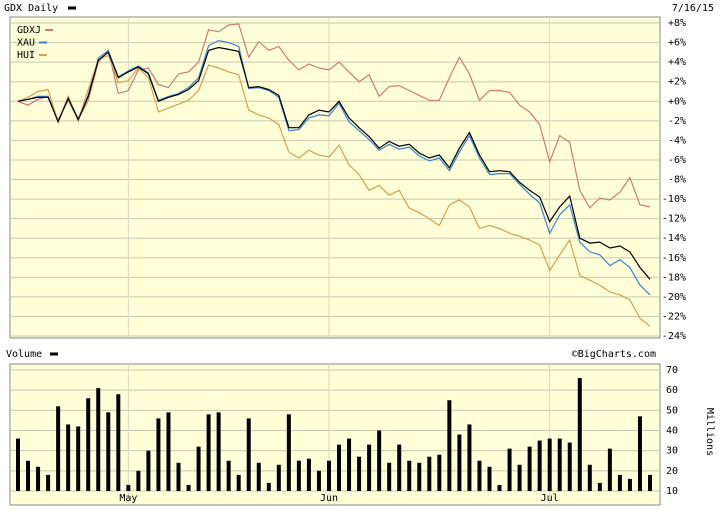  Describe the element at coordinates (672, 431) in the screenshot. I see `y-tick-label: 40` at that location.